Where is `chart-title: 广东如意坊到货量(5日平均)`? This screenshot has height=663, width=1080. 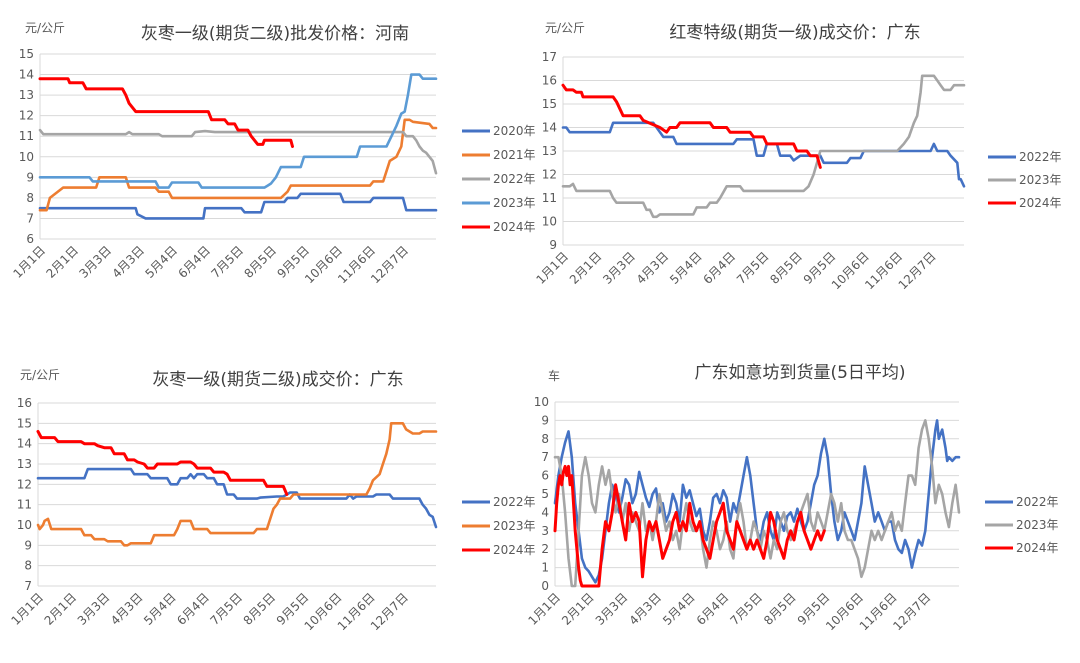
chart-title: 广东如意坊到货量(5日平均) is located at coordinates (799, 373).